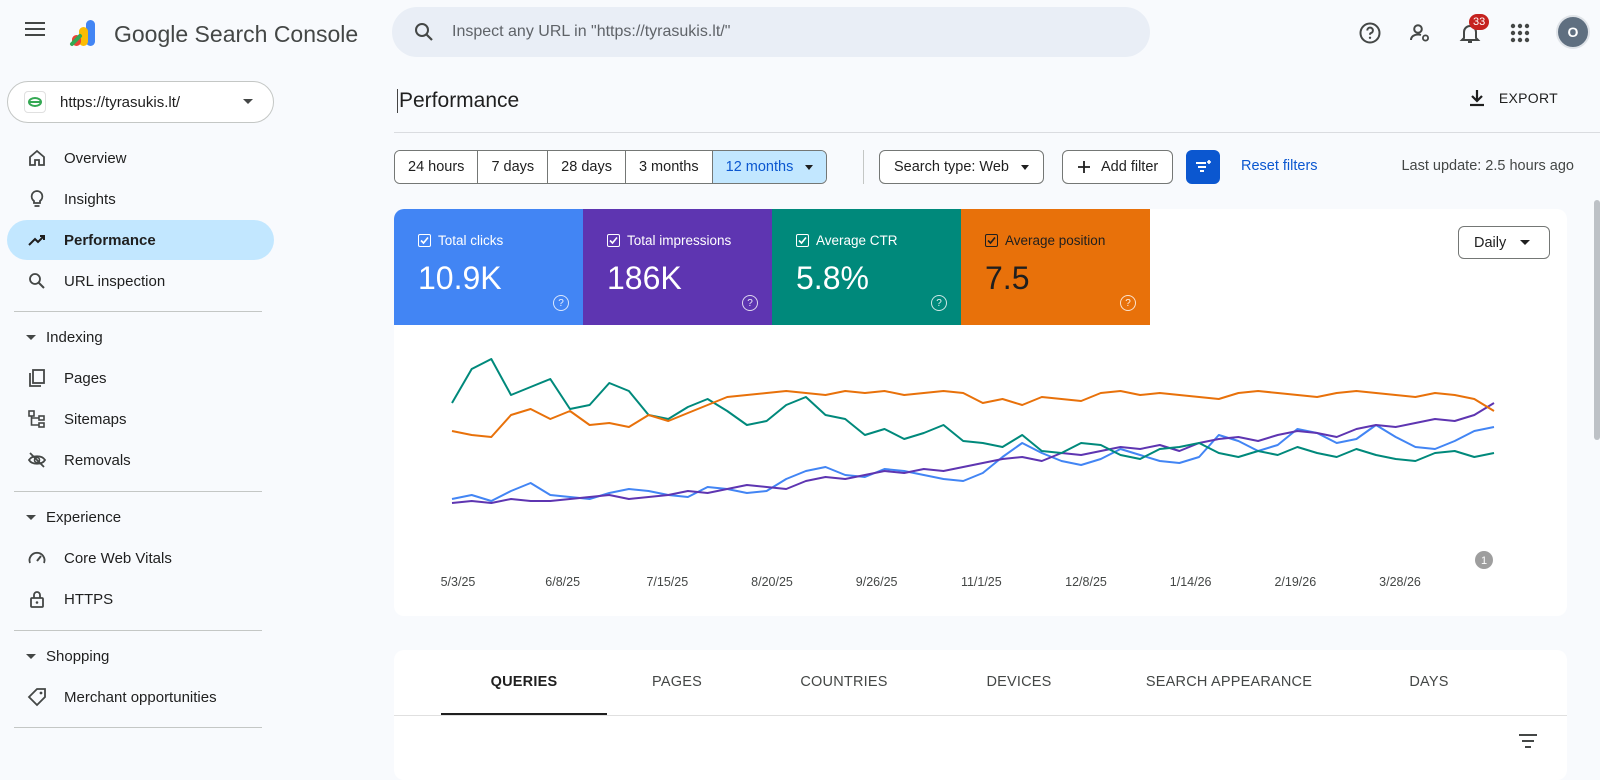 The width and height of the screenshot is (1600, 780). What do you see at coordinates (1400, 582) in the screenshot?
I see `x-tick-label: 3/28/26` at bounding box center [1400, 582].